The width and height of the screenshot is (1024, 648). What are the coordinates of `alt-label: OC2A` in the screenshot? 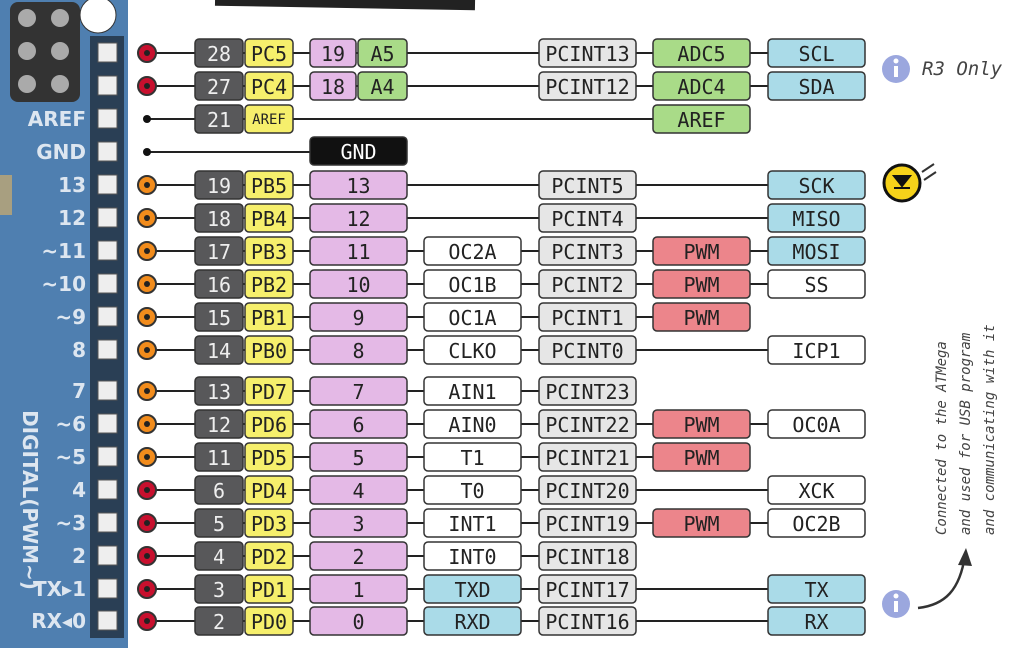 It's located at (472, 252).